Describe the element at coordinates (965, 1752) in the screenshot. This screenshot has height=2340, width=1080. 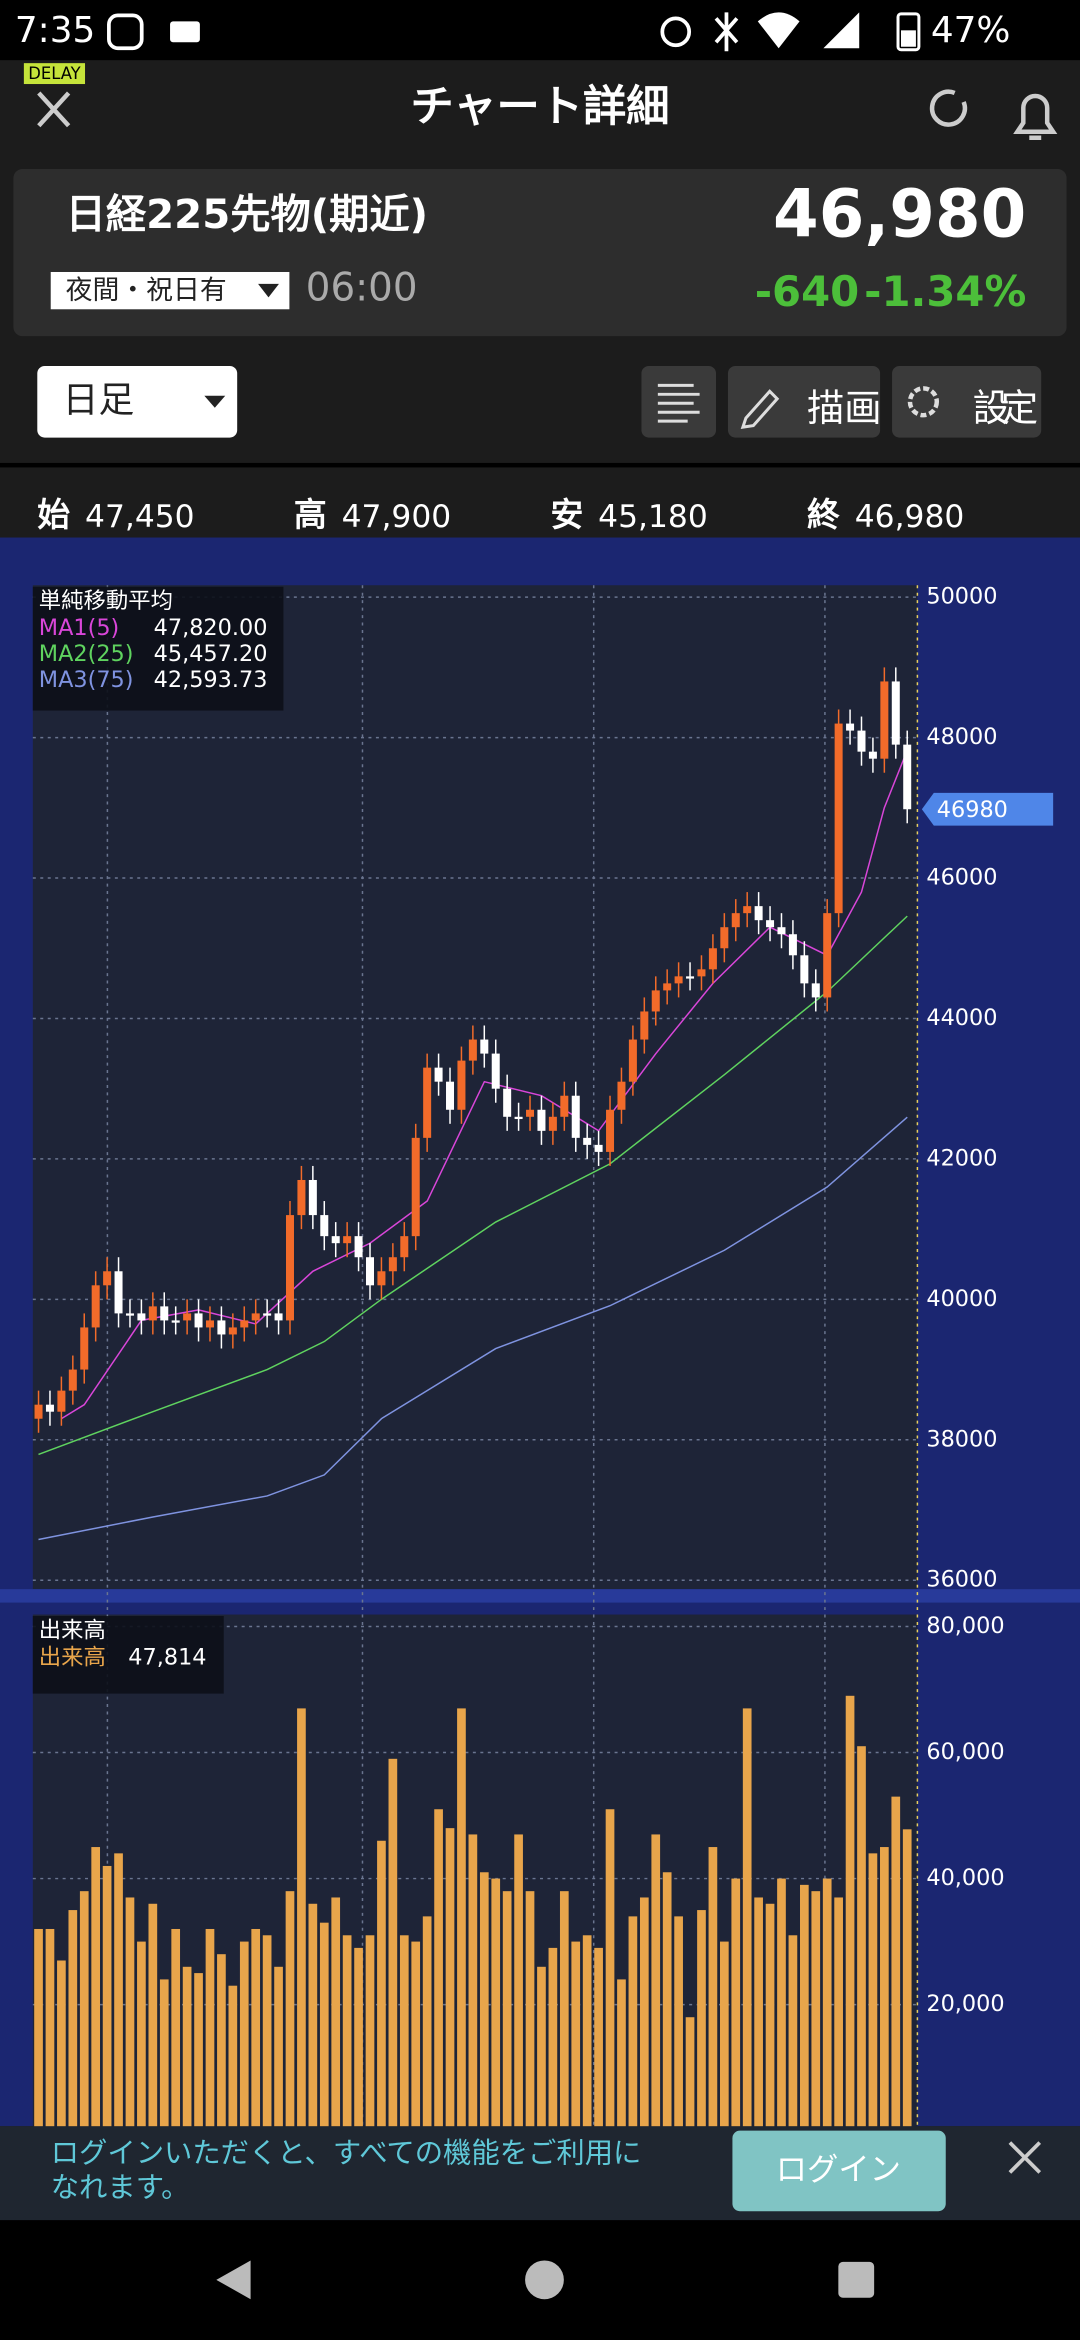
I see `y-tick-label: 60,000` at that location.